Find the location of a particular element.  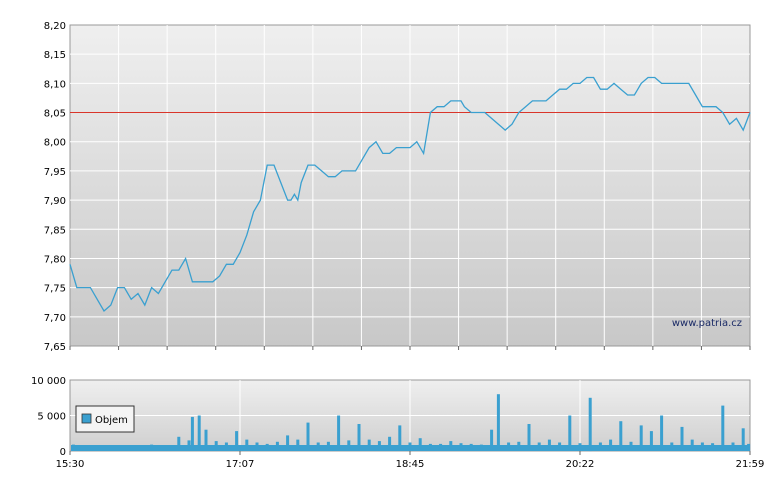

price-y-tick-label: 8,20 is located at coordinates (55, 26).